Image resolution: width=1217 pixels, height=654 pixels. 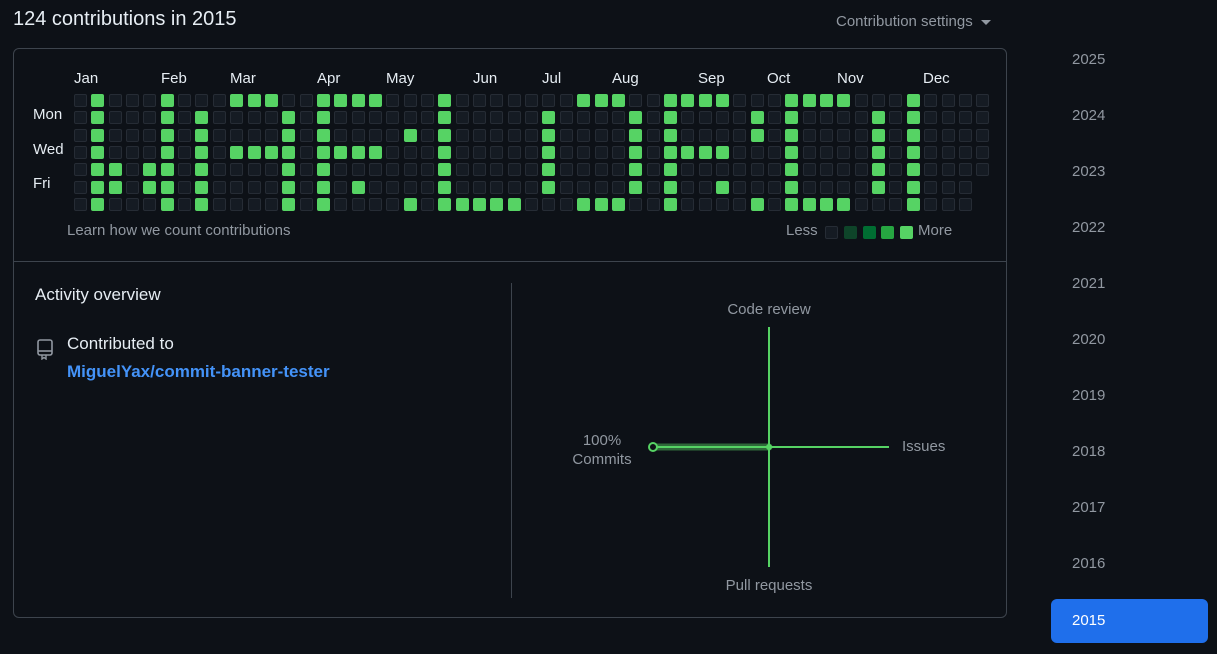 What do you see at coordinates (913, 22) in the screenshot?
I see `contribution-settings-dropdown: Contribution settings` at bounding box center [913, 22].